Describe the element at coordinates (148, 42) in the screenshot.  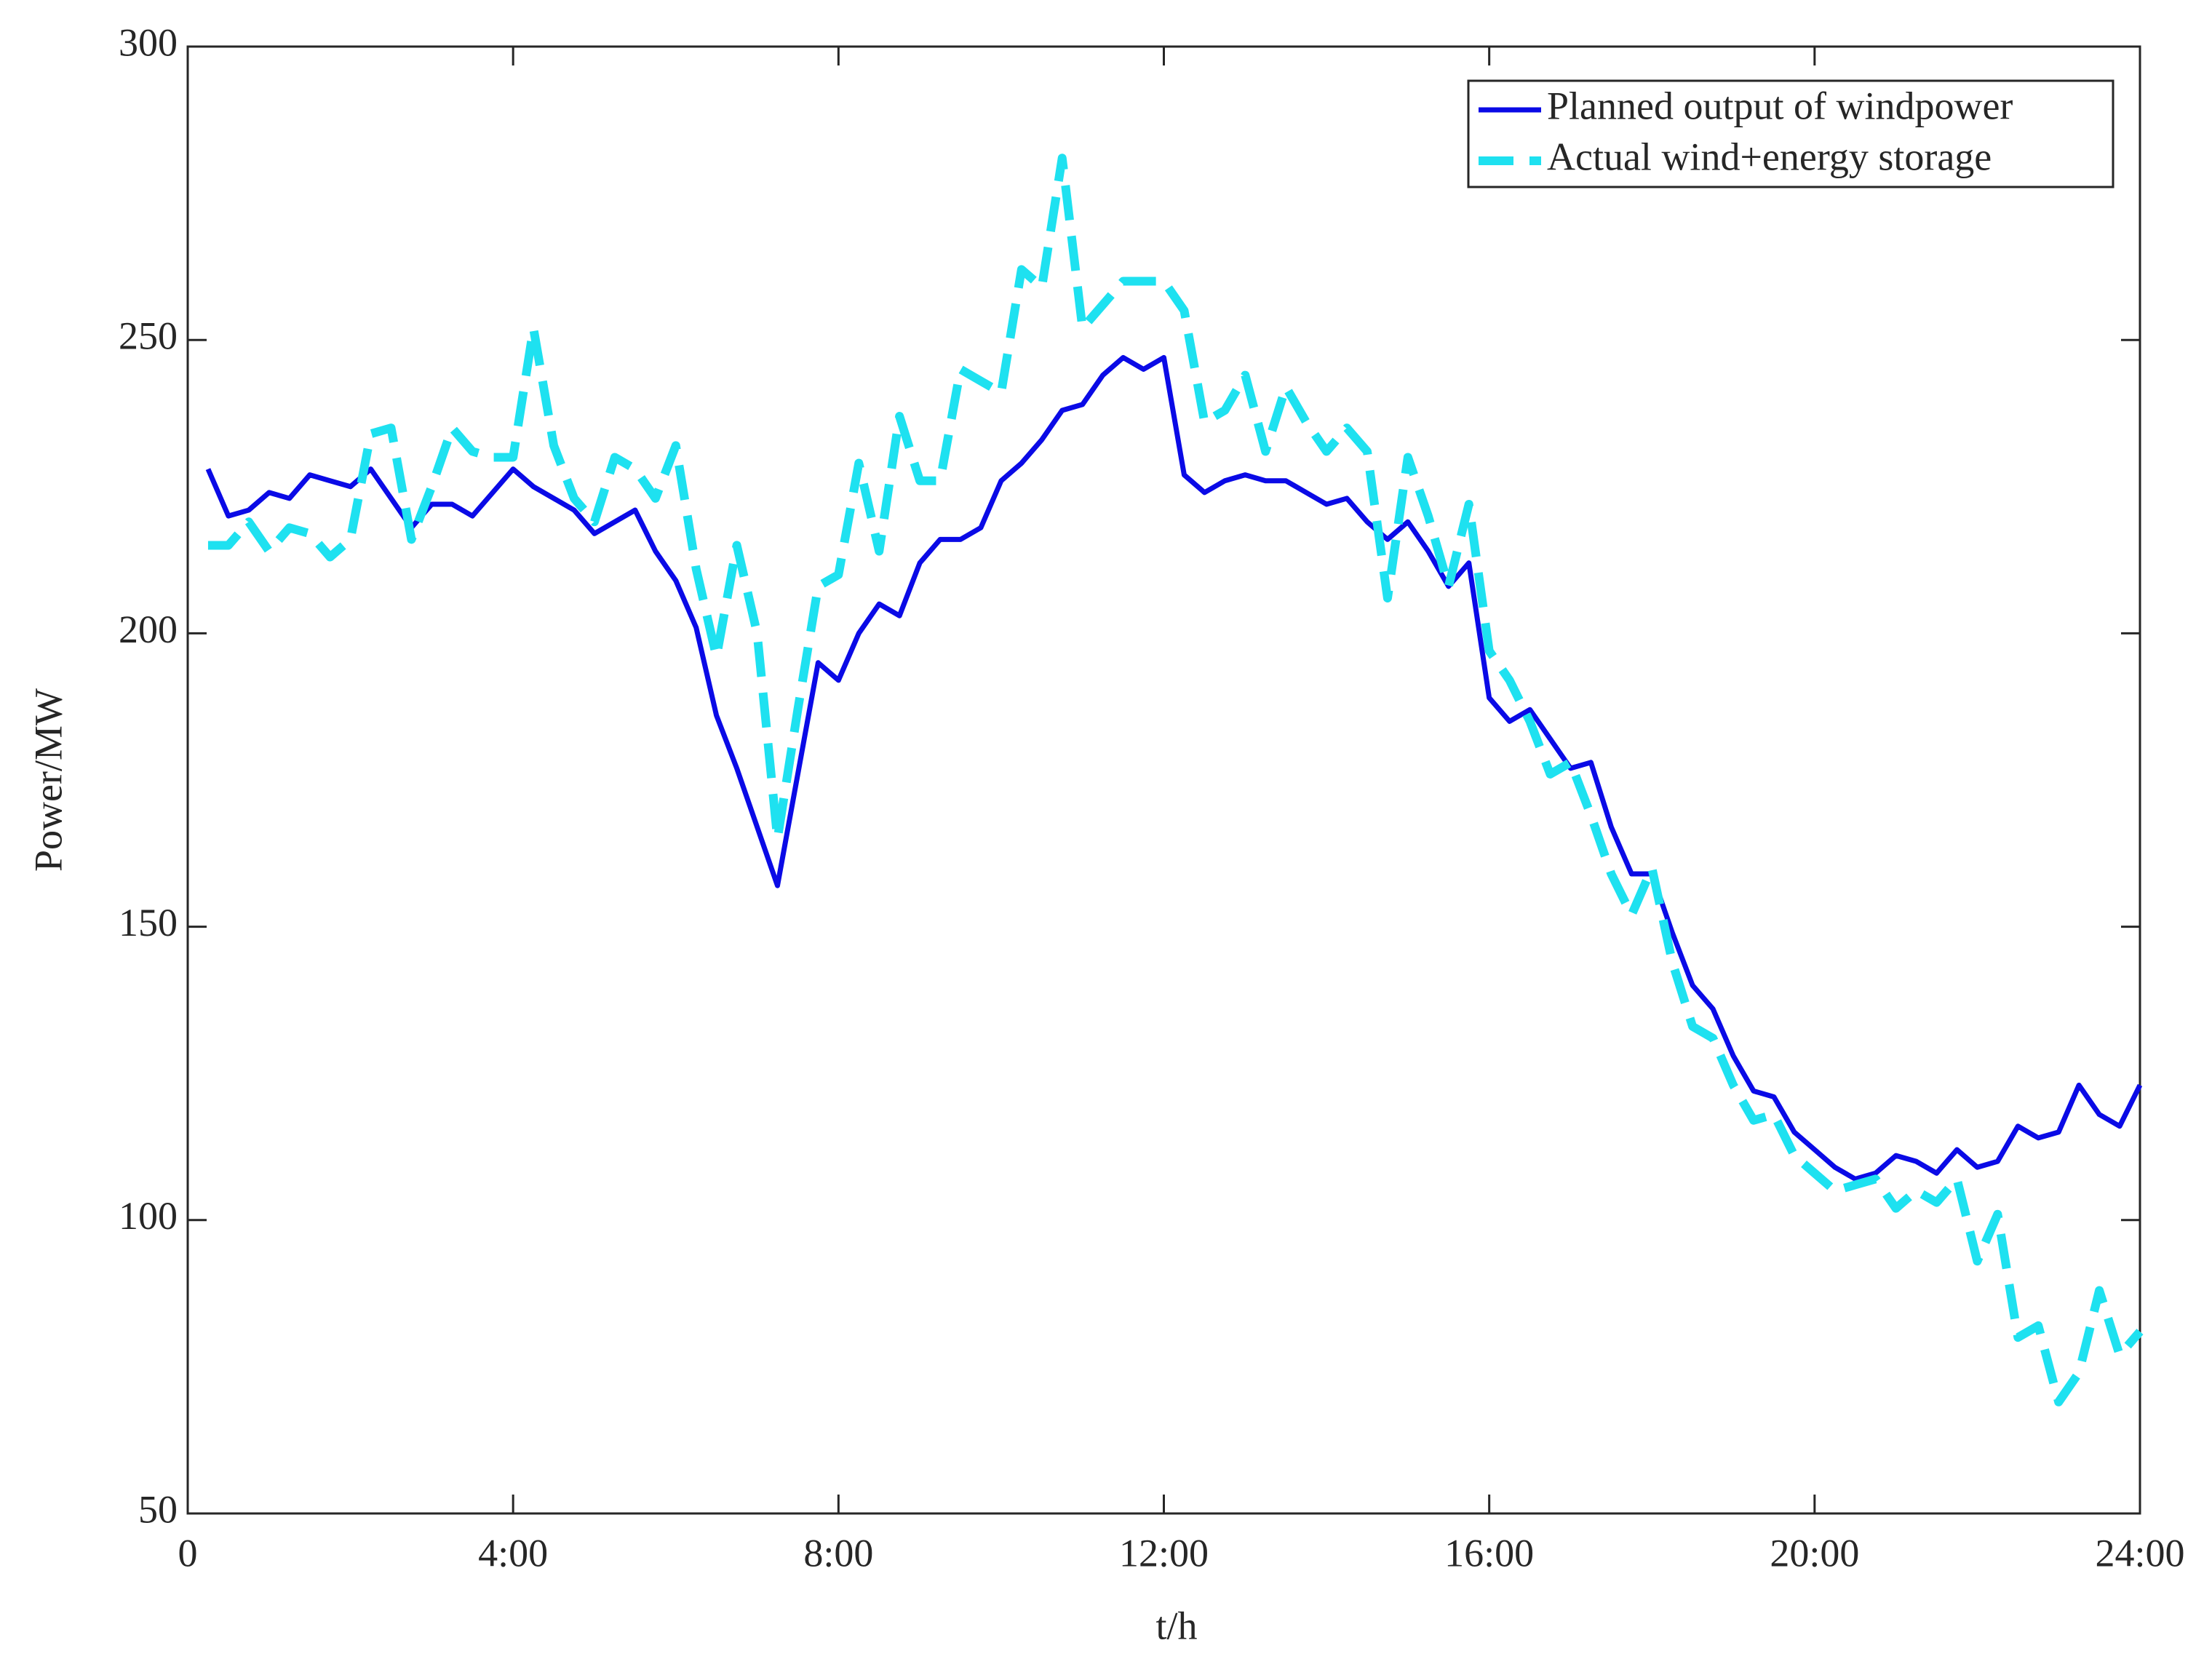
I see `y-tick-label: 300` at that location.